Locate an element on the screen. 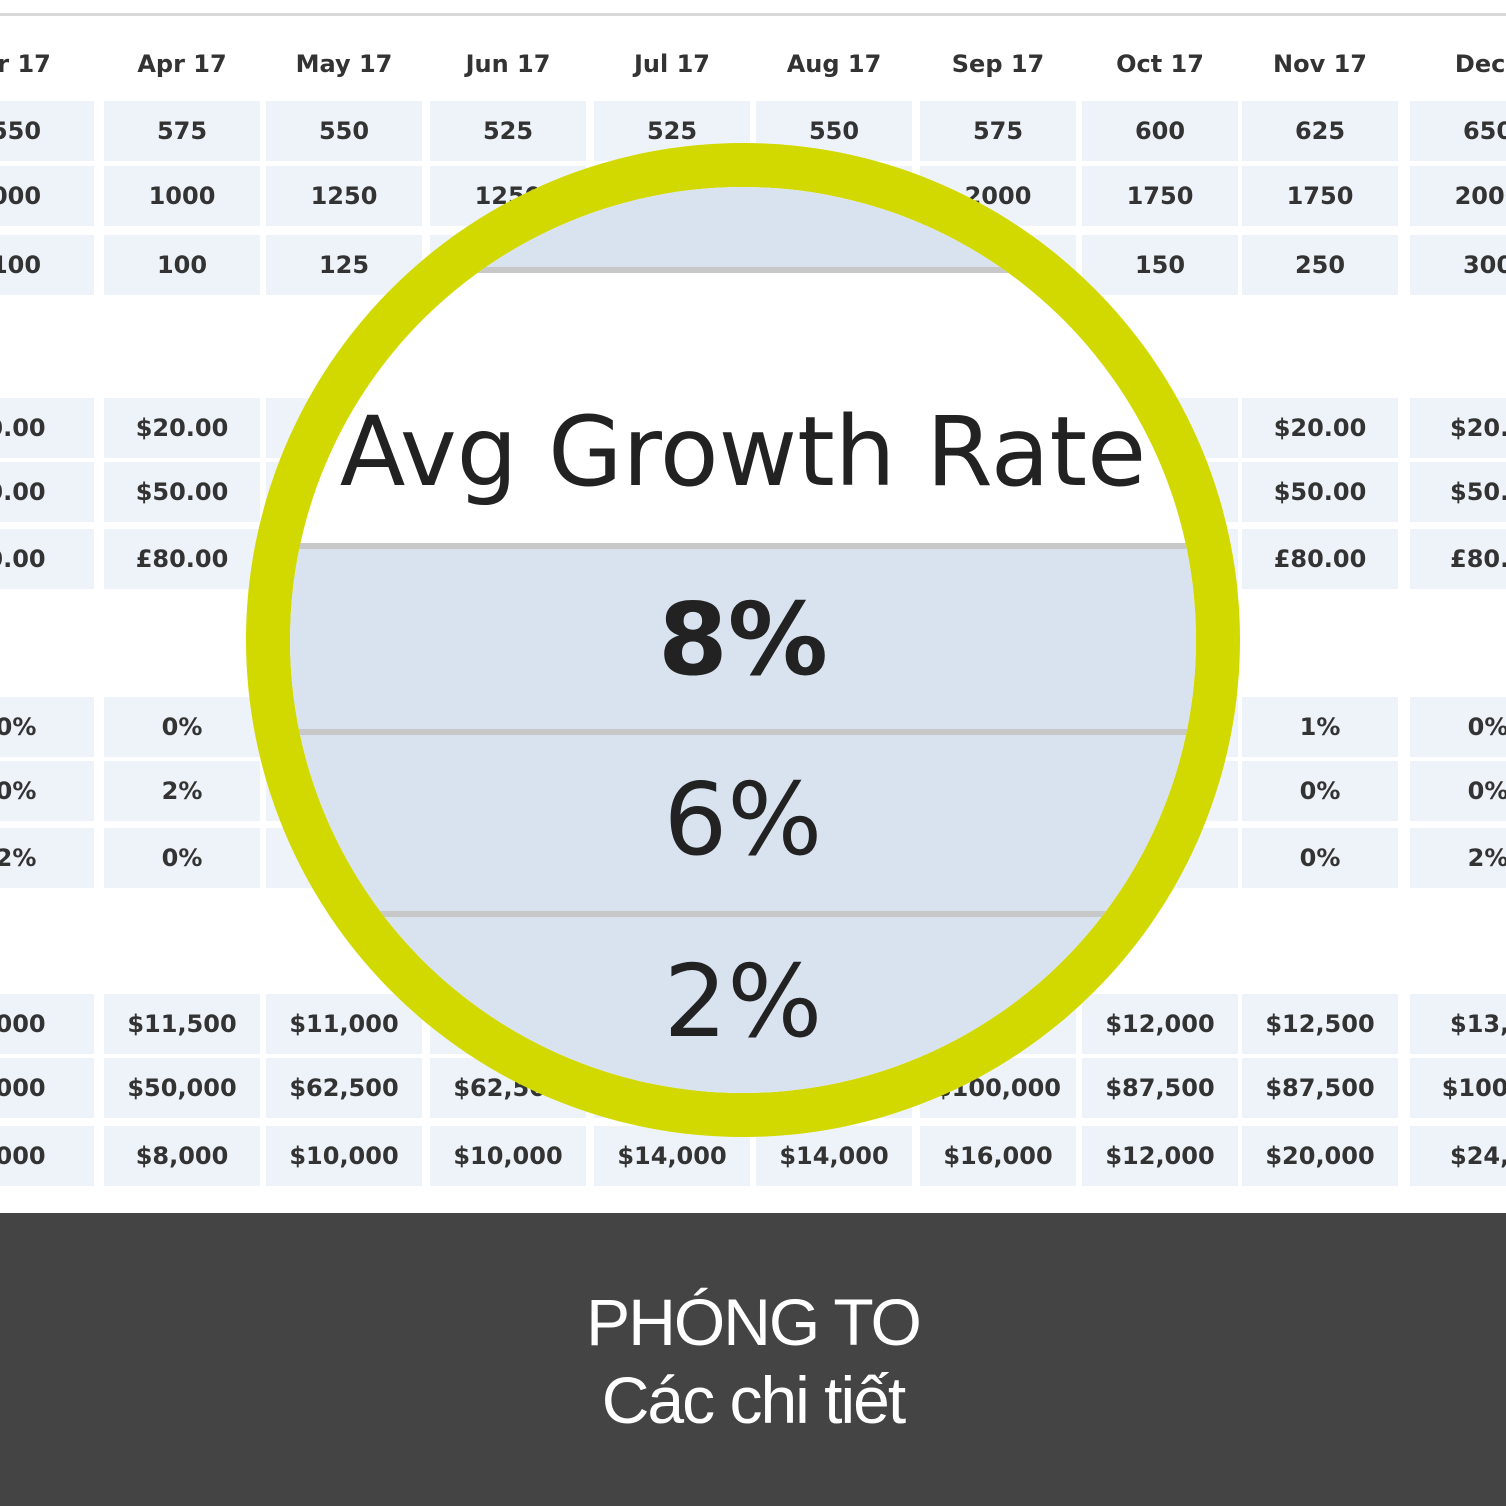 The image size is (1506, 1506). table-cell: 300 is located at coordinates (1458, 265).